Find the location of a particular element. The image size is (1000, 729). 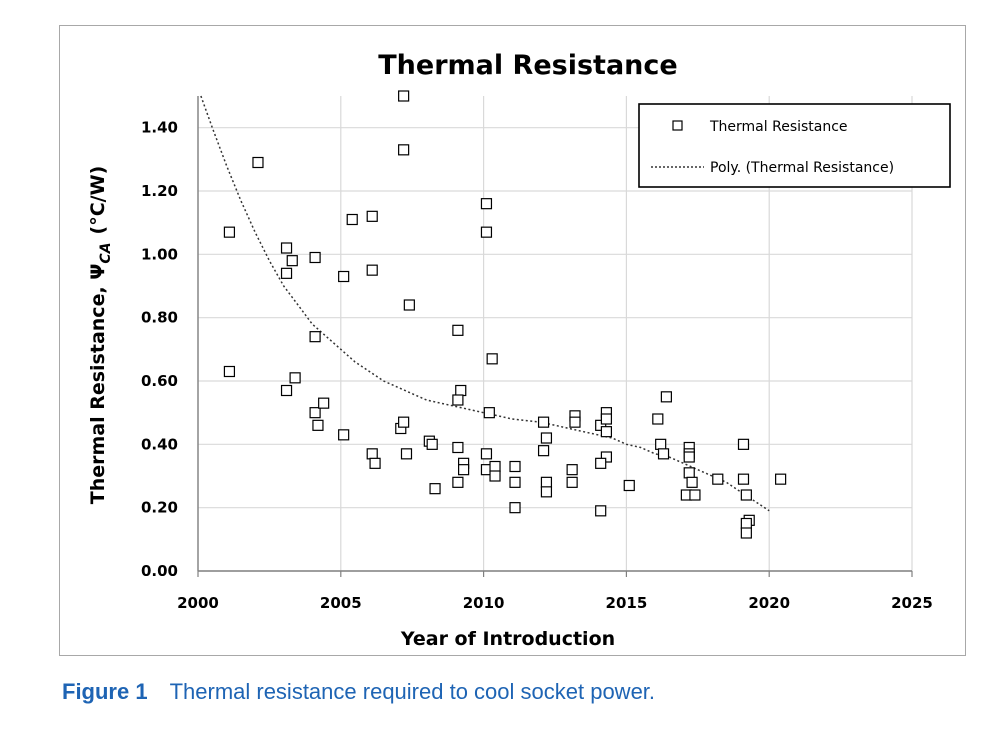

y-axis-title-sub: CA is located at coordinates (106, 252).